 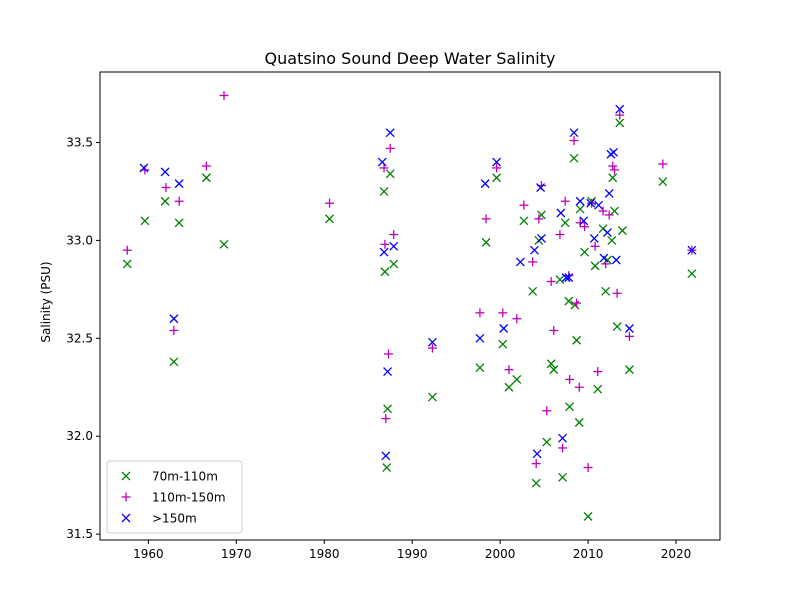 I want to click on y-axis: 31.5 32.0 32.5 33.0 33.5, so click(x=83, y=338).